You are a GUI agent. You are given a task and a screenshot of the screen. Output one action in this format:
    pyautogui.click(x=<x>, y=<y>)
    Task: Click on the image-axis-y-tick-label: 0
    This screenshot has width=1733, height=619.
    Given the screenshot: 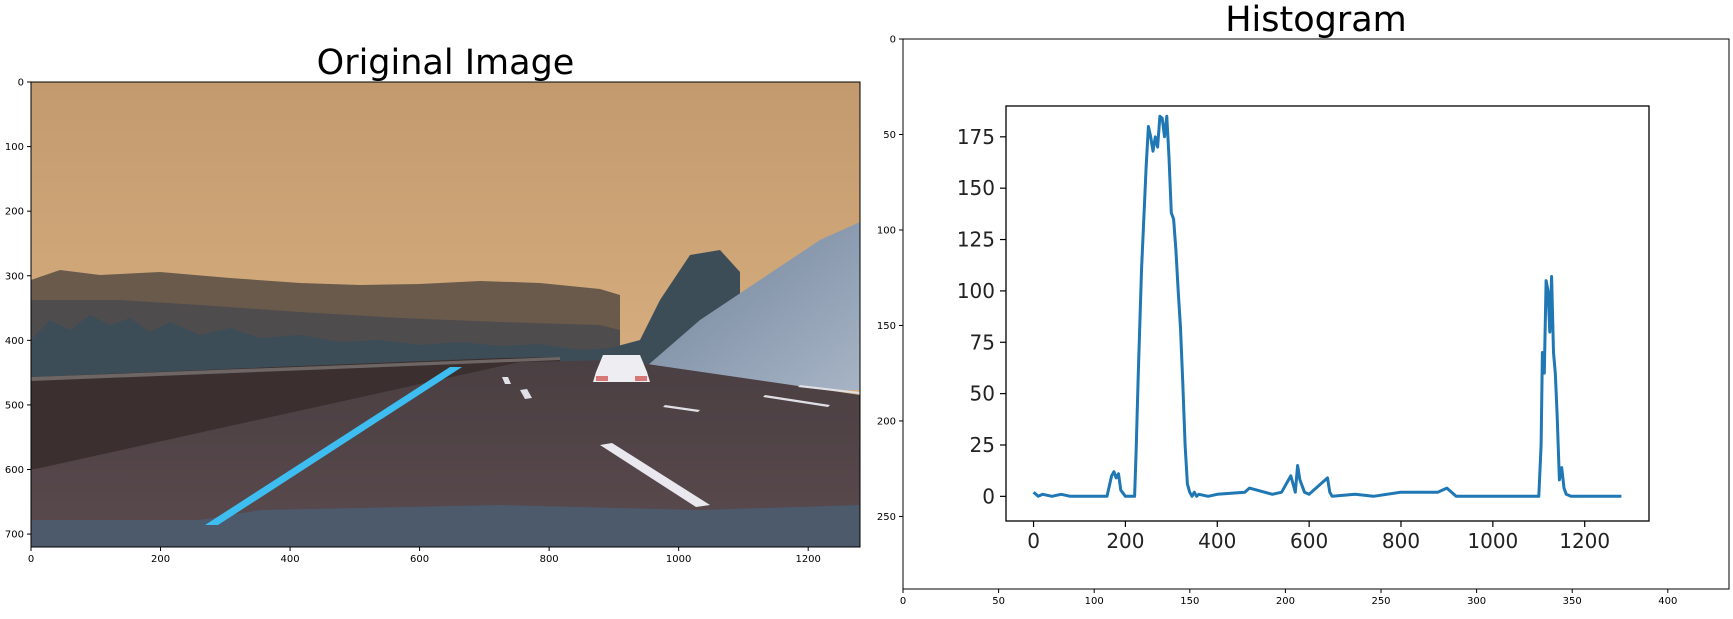 What is the action you would take?
    pyautogui.click(x=21, y=83)
    